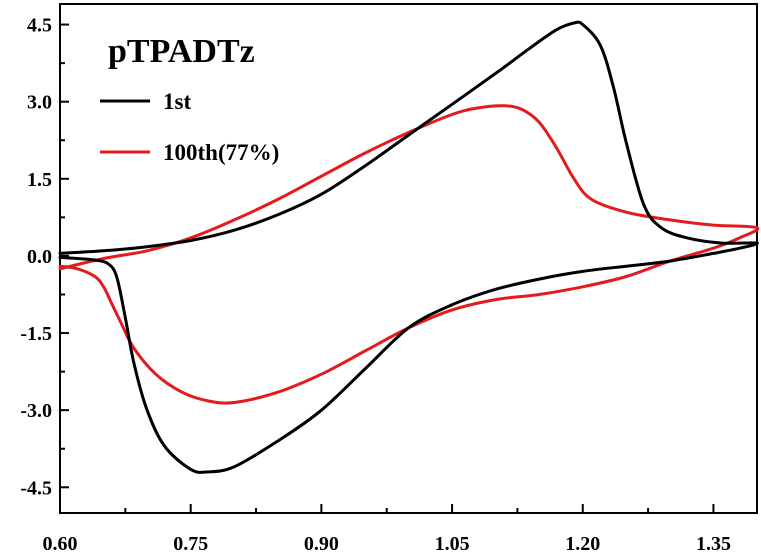  I want to click on legend-label-100th: 100th(77%), so click(221, 152).